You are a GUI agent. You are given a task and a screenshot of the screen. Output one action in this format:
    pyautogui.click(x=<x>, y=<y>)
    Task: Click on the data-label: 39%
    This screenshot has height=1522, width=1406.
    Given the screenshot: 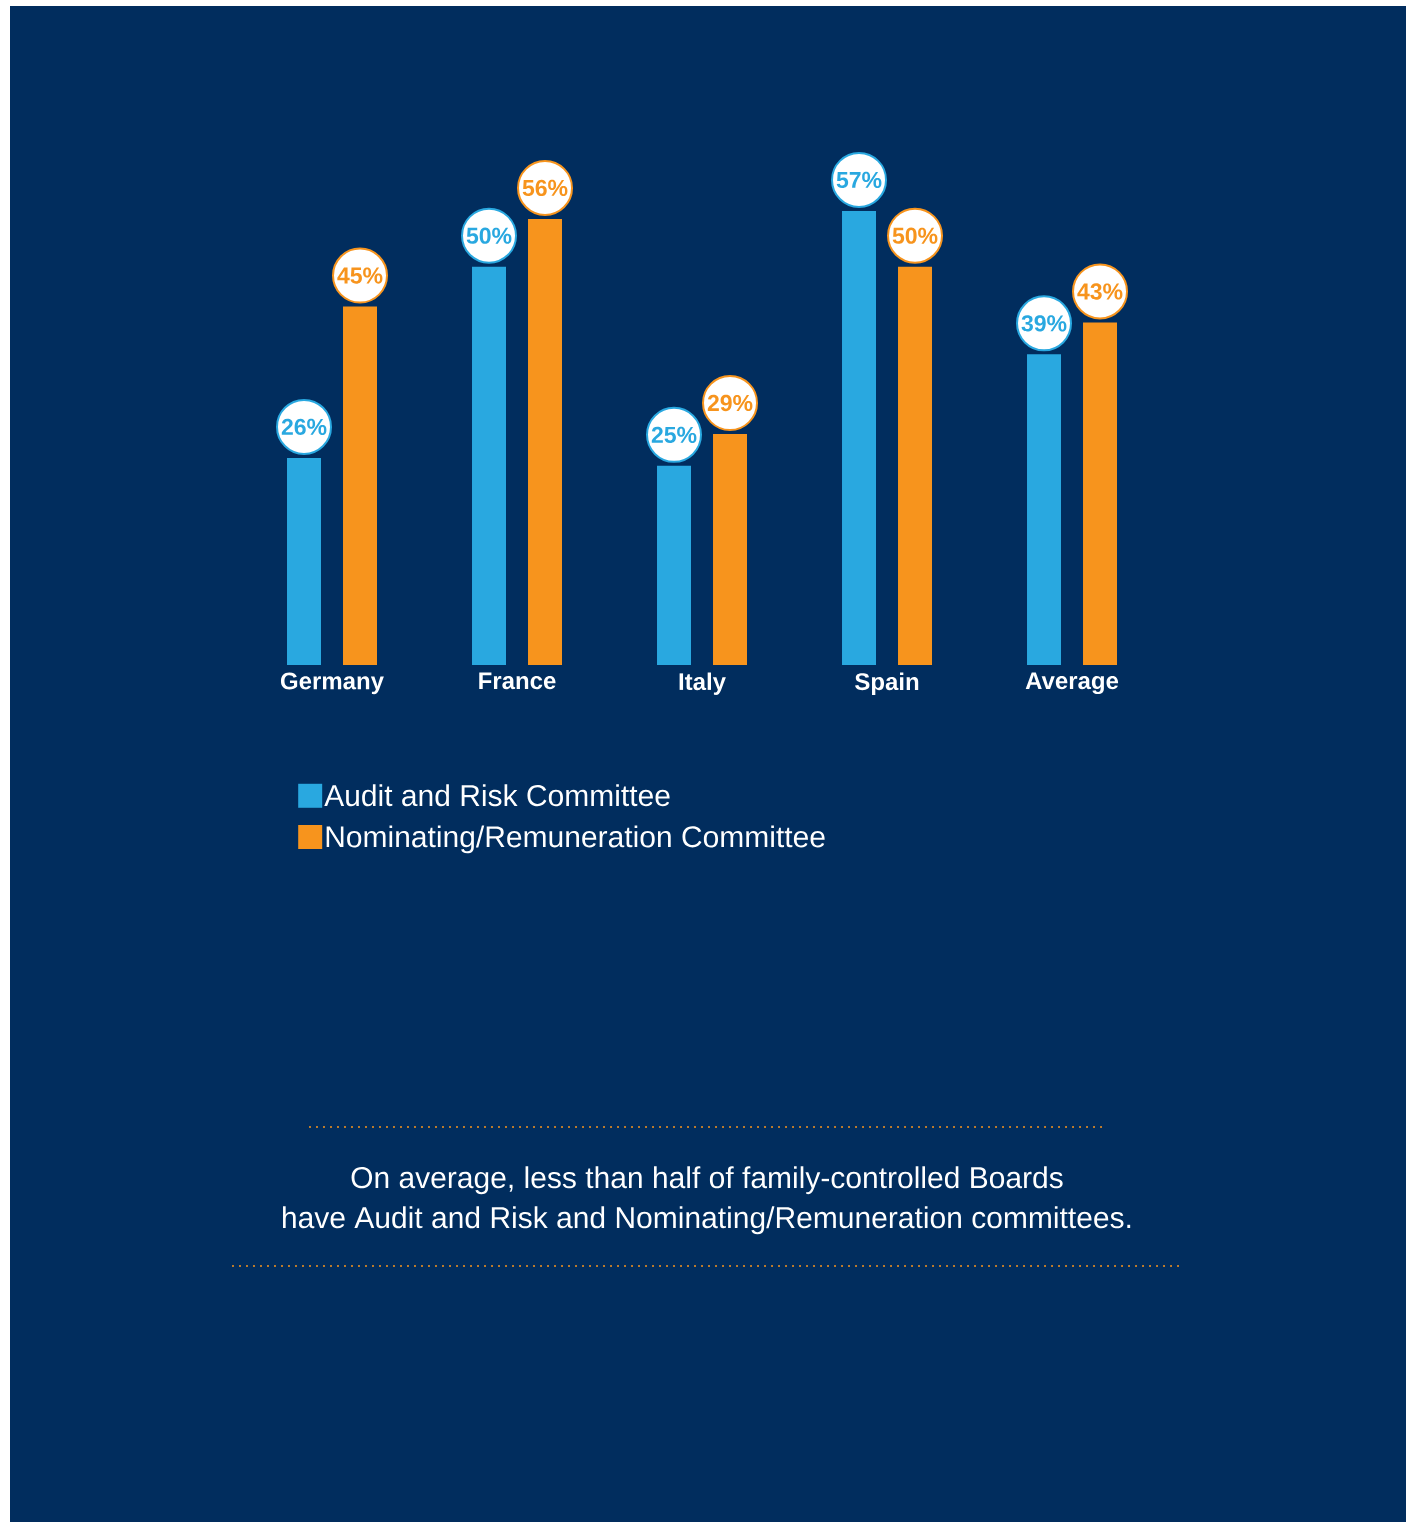 What is the action you would take?
    pyautogui.click(x=1044, y=323)
    